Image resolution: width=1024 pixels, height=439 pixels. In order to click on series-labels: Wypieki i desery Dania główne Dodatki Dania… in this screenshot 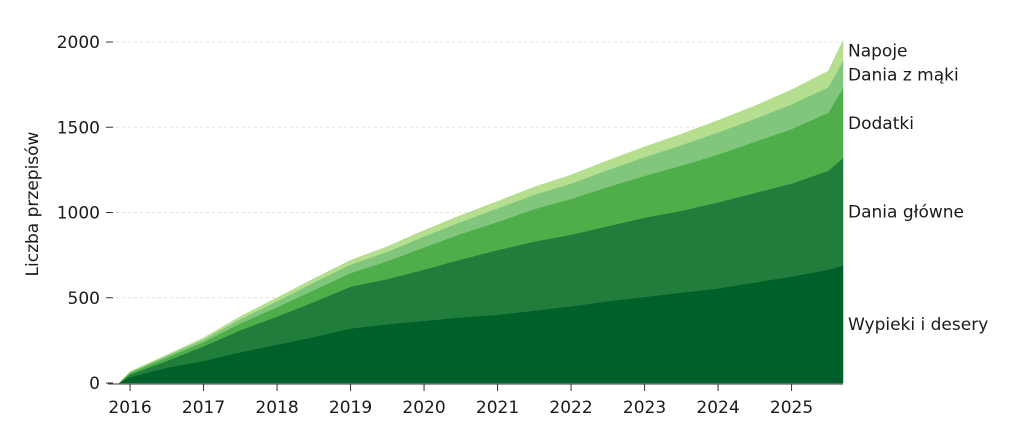, I will do `click(918, 189)`.